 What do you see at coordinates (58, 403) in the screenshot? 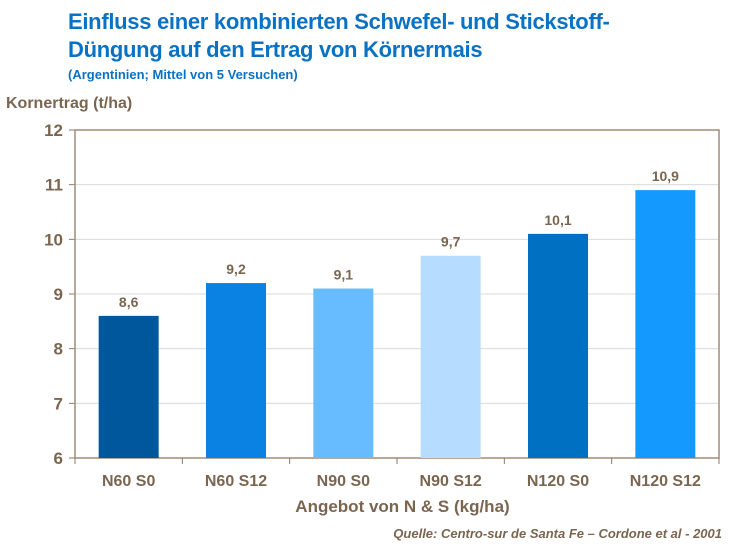
I see `y-tick-label: 7` at bounding box center [58, 403].